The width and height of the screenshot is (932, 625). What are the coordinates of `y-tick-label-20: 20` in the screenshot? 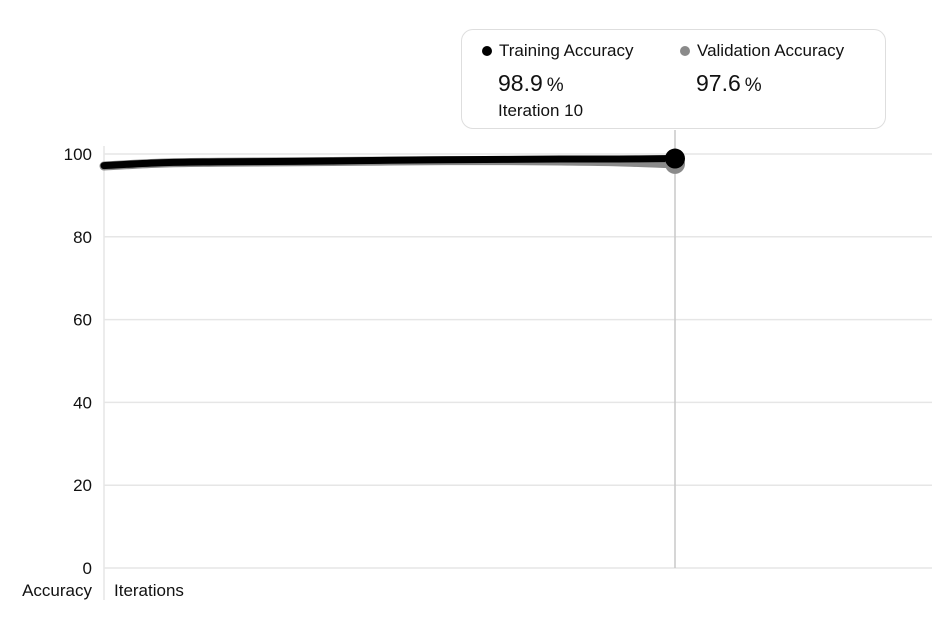 It's located at (82, 485).